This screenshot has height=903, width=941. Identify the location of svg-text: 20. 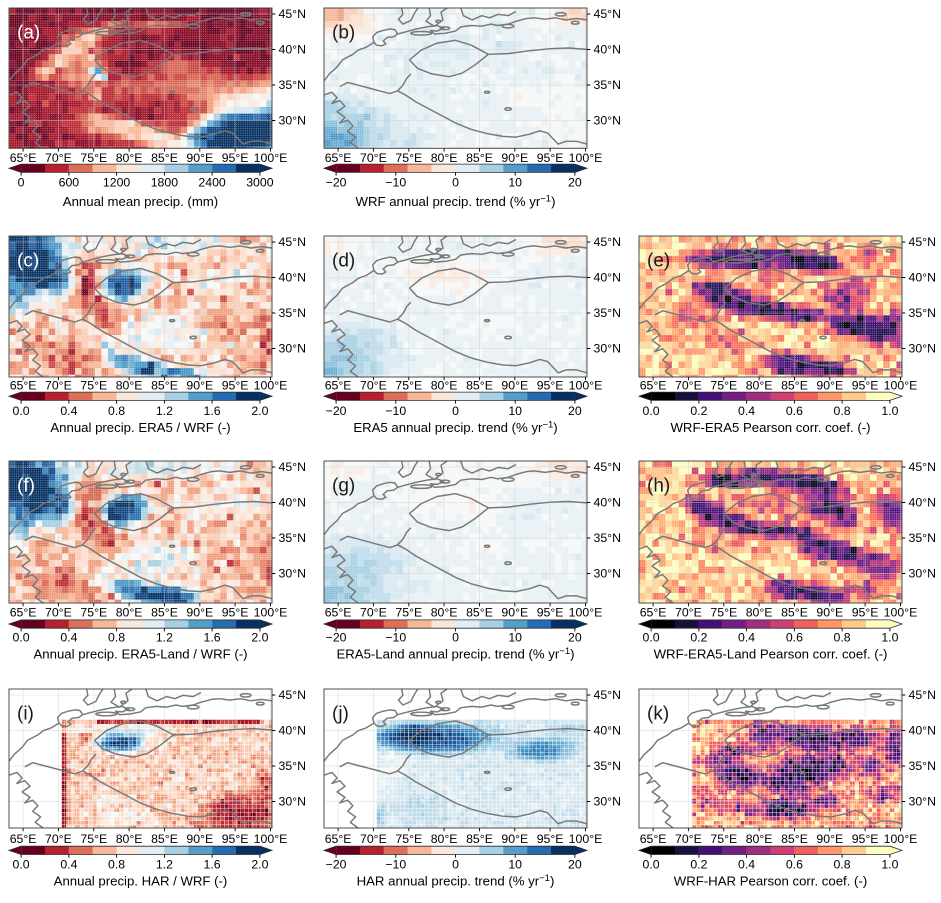
(575, 864).